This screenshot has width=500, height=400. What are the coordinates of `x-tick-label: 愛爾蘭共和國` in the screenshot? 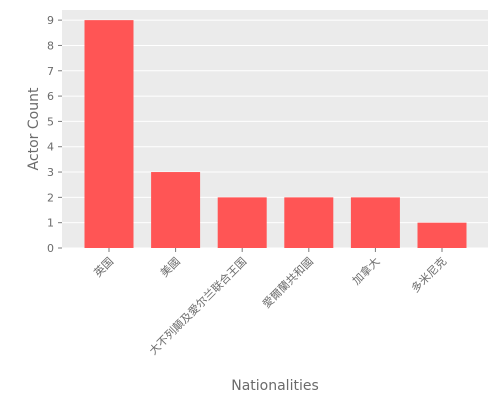 It's located at (288, 283).